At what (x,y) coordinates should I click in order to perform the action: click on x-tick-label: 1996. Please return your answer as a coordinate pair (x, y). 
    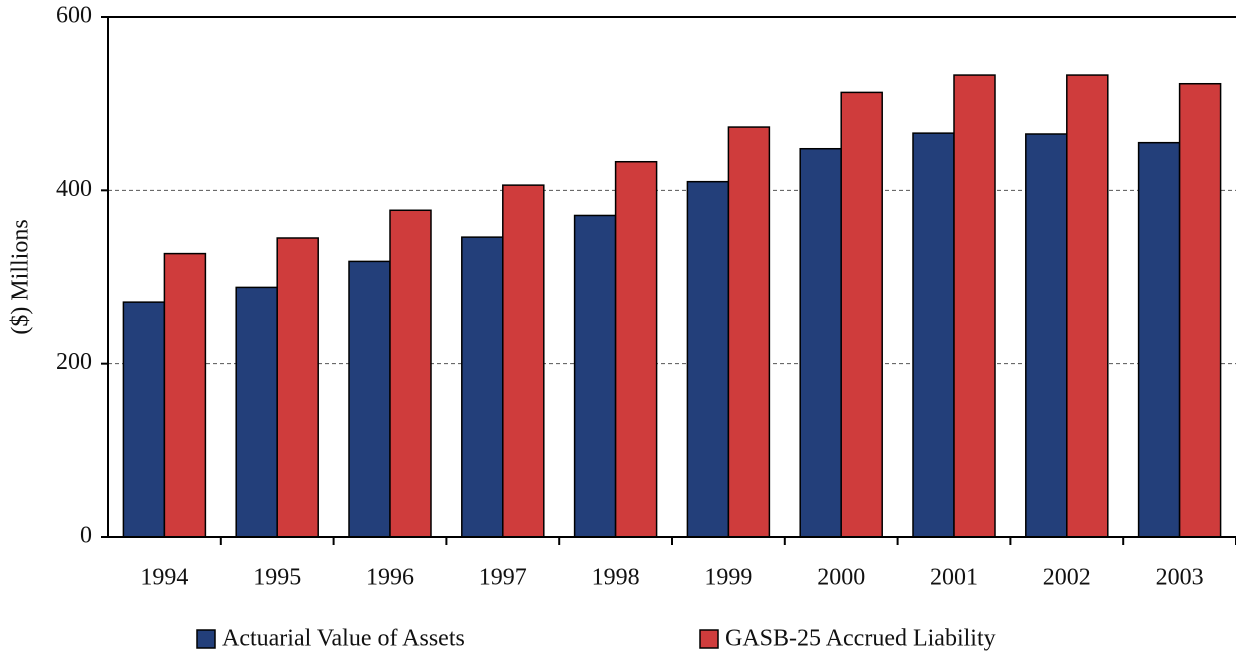
    Looking at the image, I should click on (390, 578).